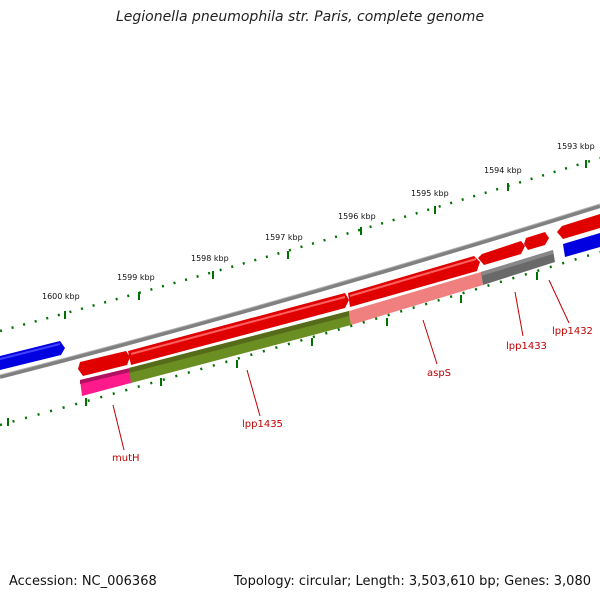  What do you see at coordinates (414, 281) in the screenshot?
I see `gene-aspS` at bounding box center [414, 281].